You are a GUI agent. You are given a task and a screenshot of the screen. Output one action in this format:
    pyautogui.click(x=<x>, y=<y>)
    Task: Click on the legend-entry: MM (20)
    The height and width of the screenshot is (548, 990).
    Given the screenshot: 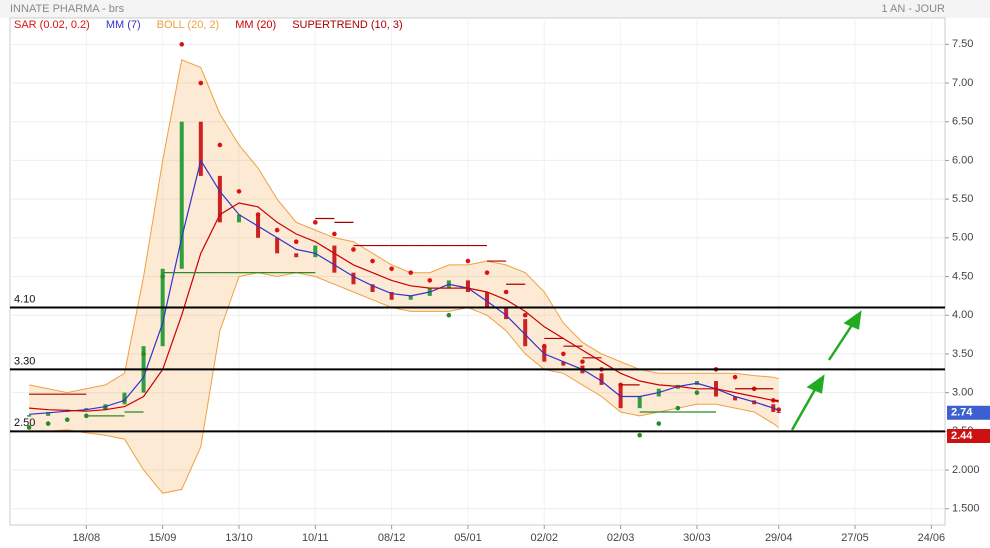 What is the action you would take?
    pyautogui.click(x=255, y=25)
    